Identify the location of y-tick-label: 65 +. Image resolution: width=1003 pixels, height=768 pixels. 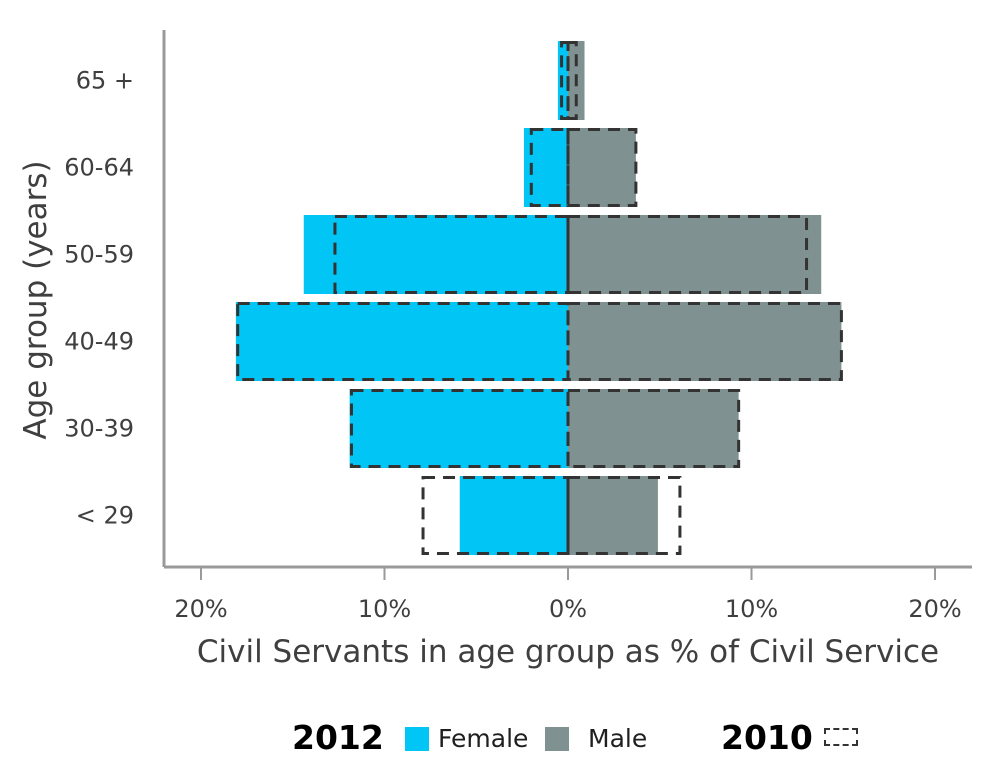
(105, 81).